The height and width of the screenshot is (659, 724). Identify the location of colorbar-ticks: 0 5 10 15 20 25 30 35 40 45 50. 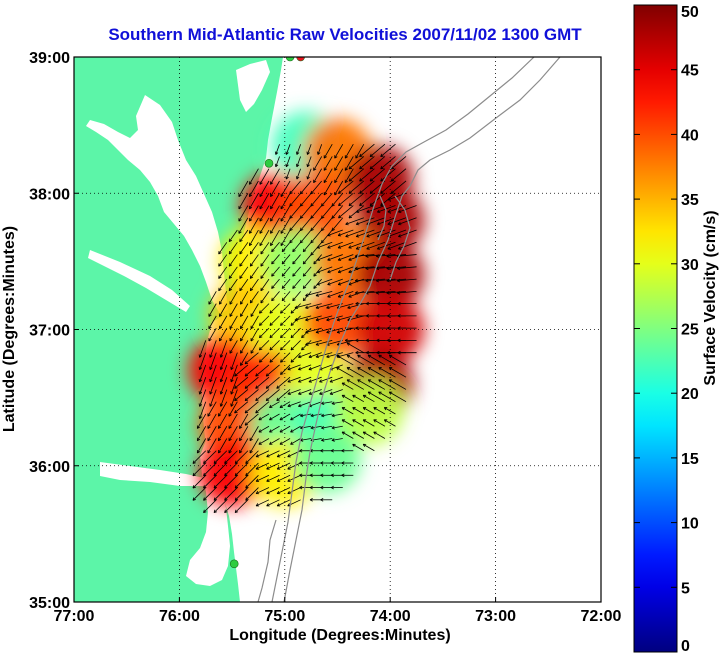
(666, 329).